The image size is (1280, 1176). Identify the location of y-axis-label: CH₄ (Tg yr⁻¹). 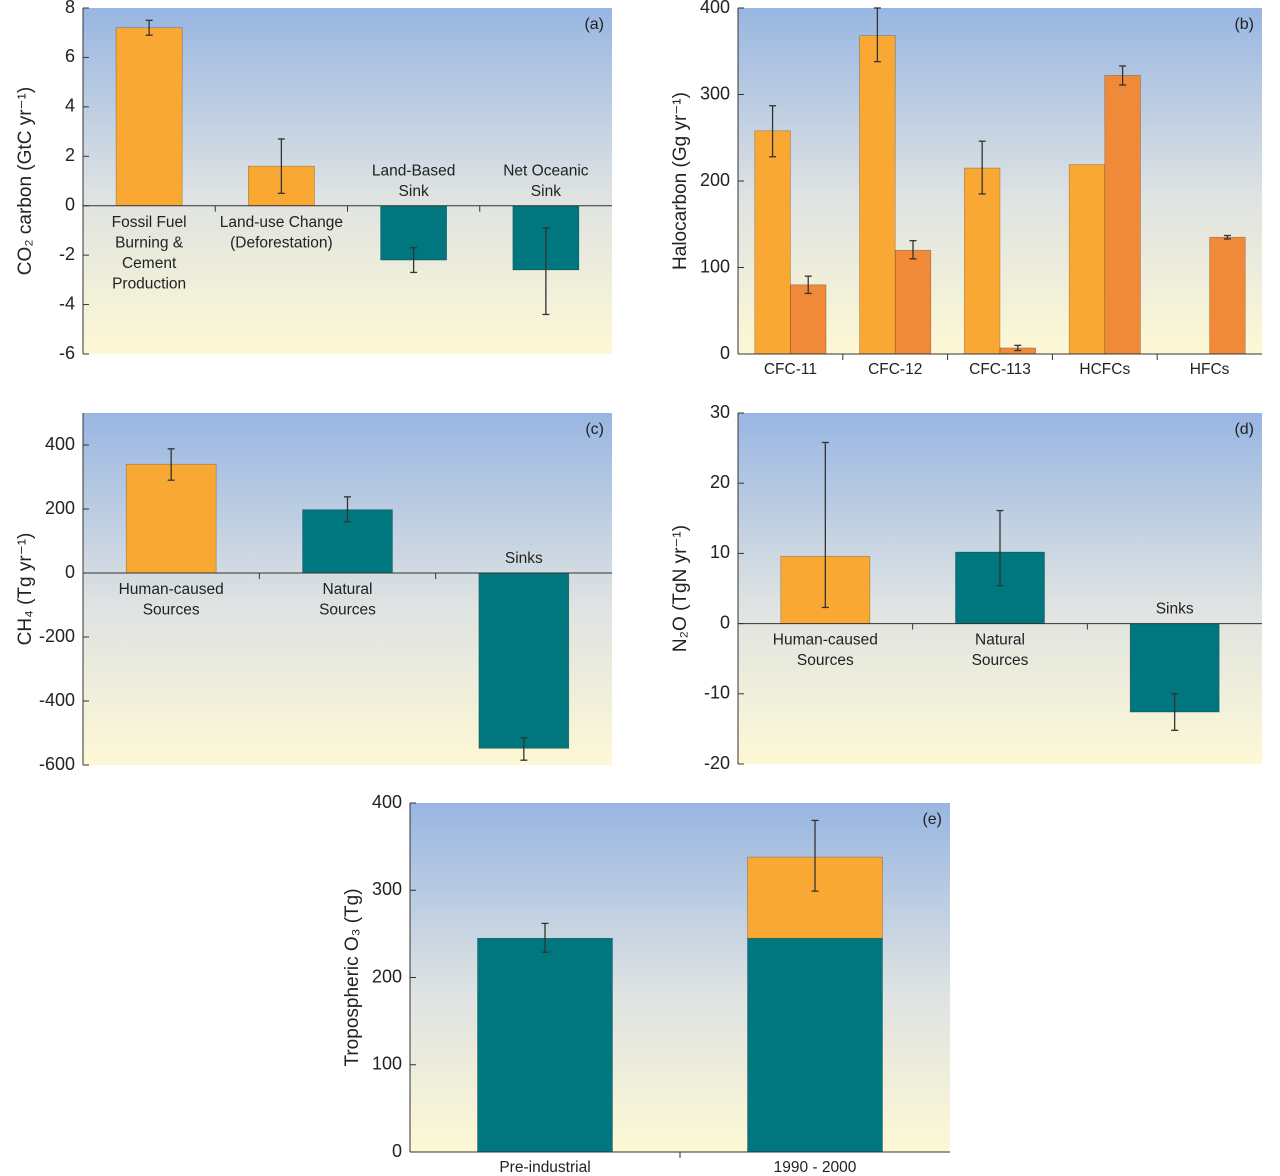
(25, 589).